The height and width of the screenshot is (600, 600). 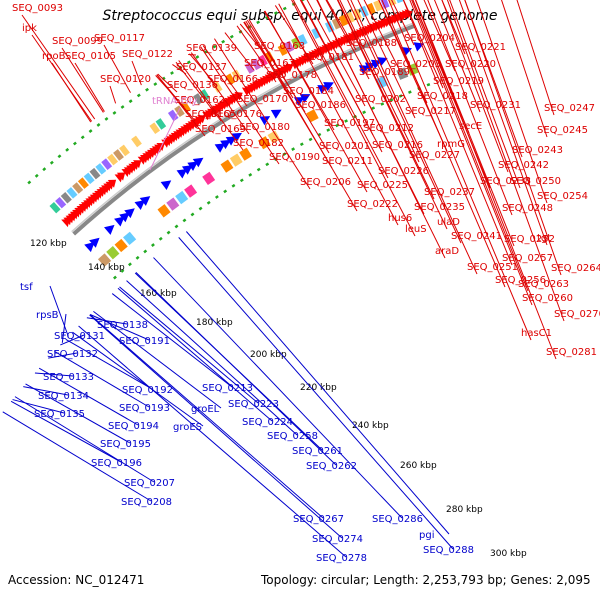 I want to click on gene-label: SEQ_0226, so click(x=403, y=171).